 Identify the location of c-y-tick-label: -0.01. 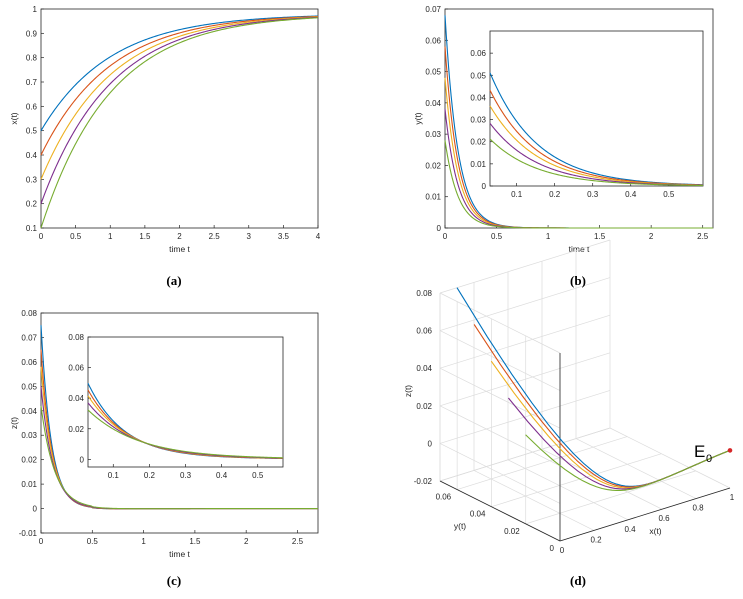
(28, 533).